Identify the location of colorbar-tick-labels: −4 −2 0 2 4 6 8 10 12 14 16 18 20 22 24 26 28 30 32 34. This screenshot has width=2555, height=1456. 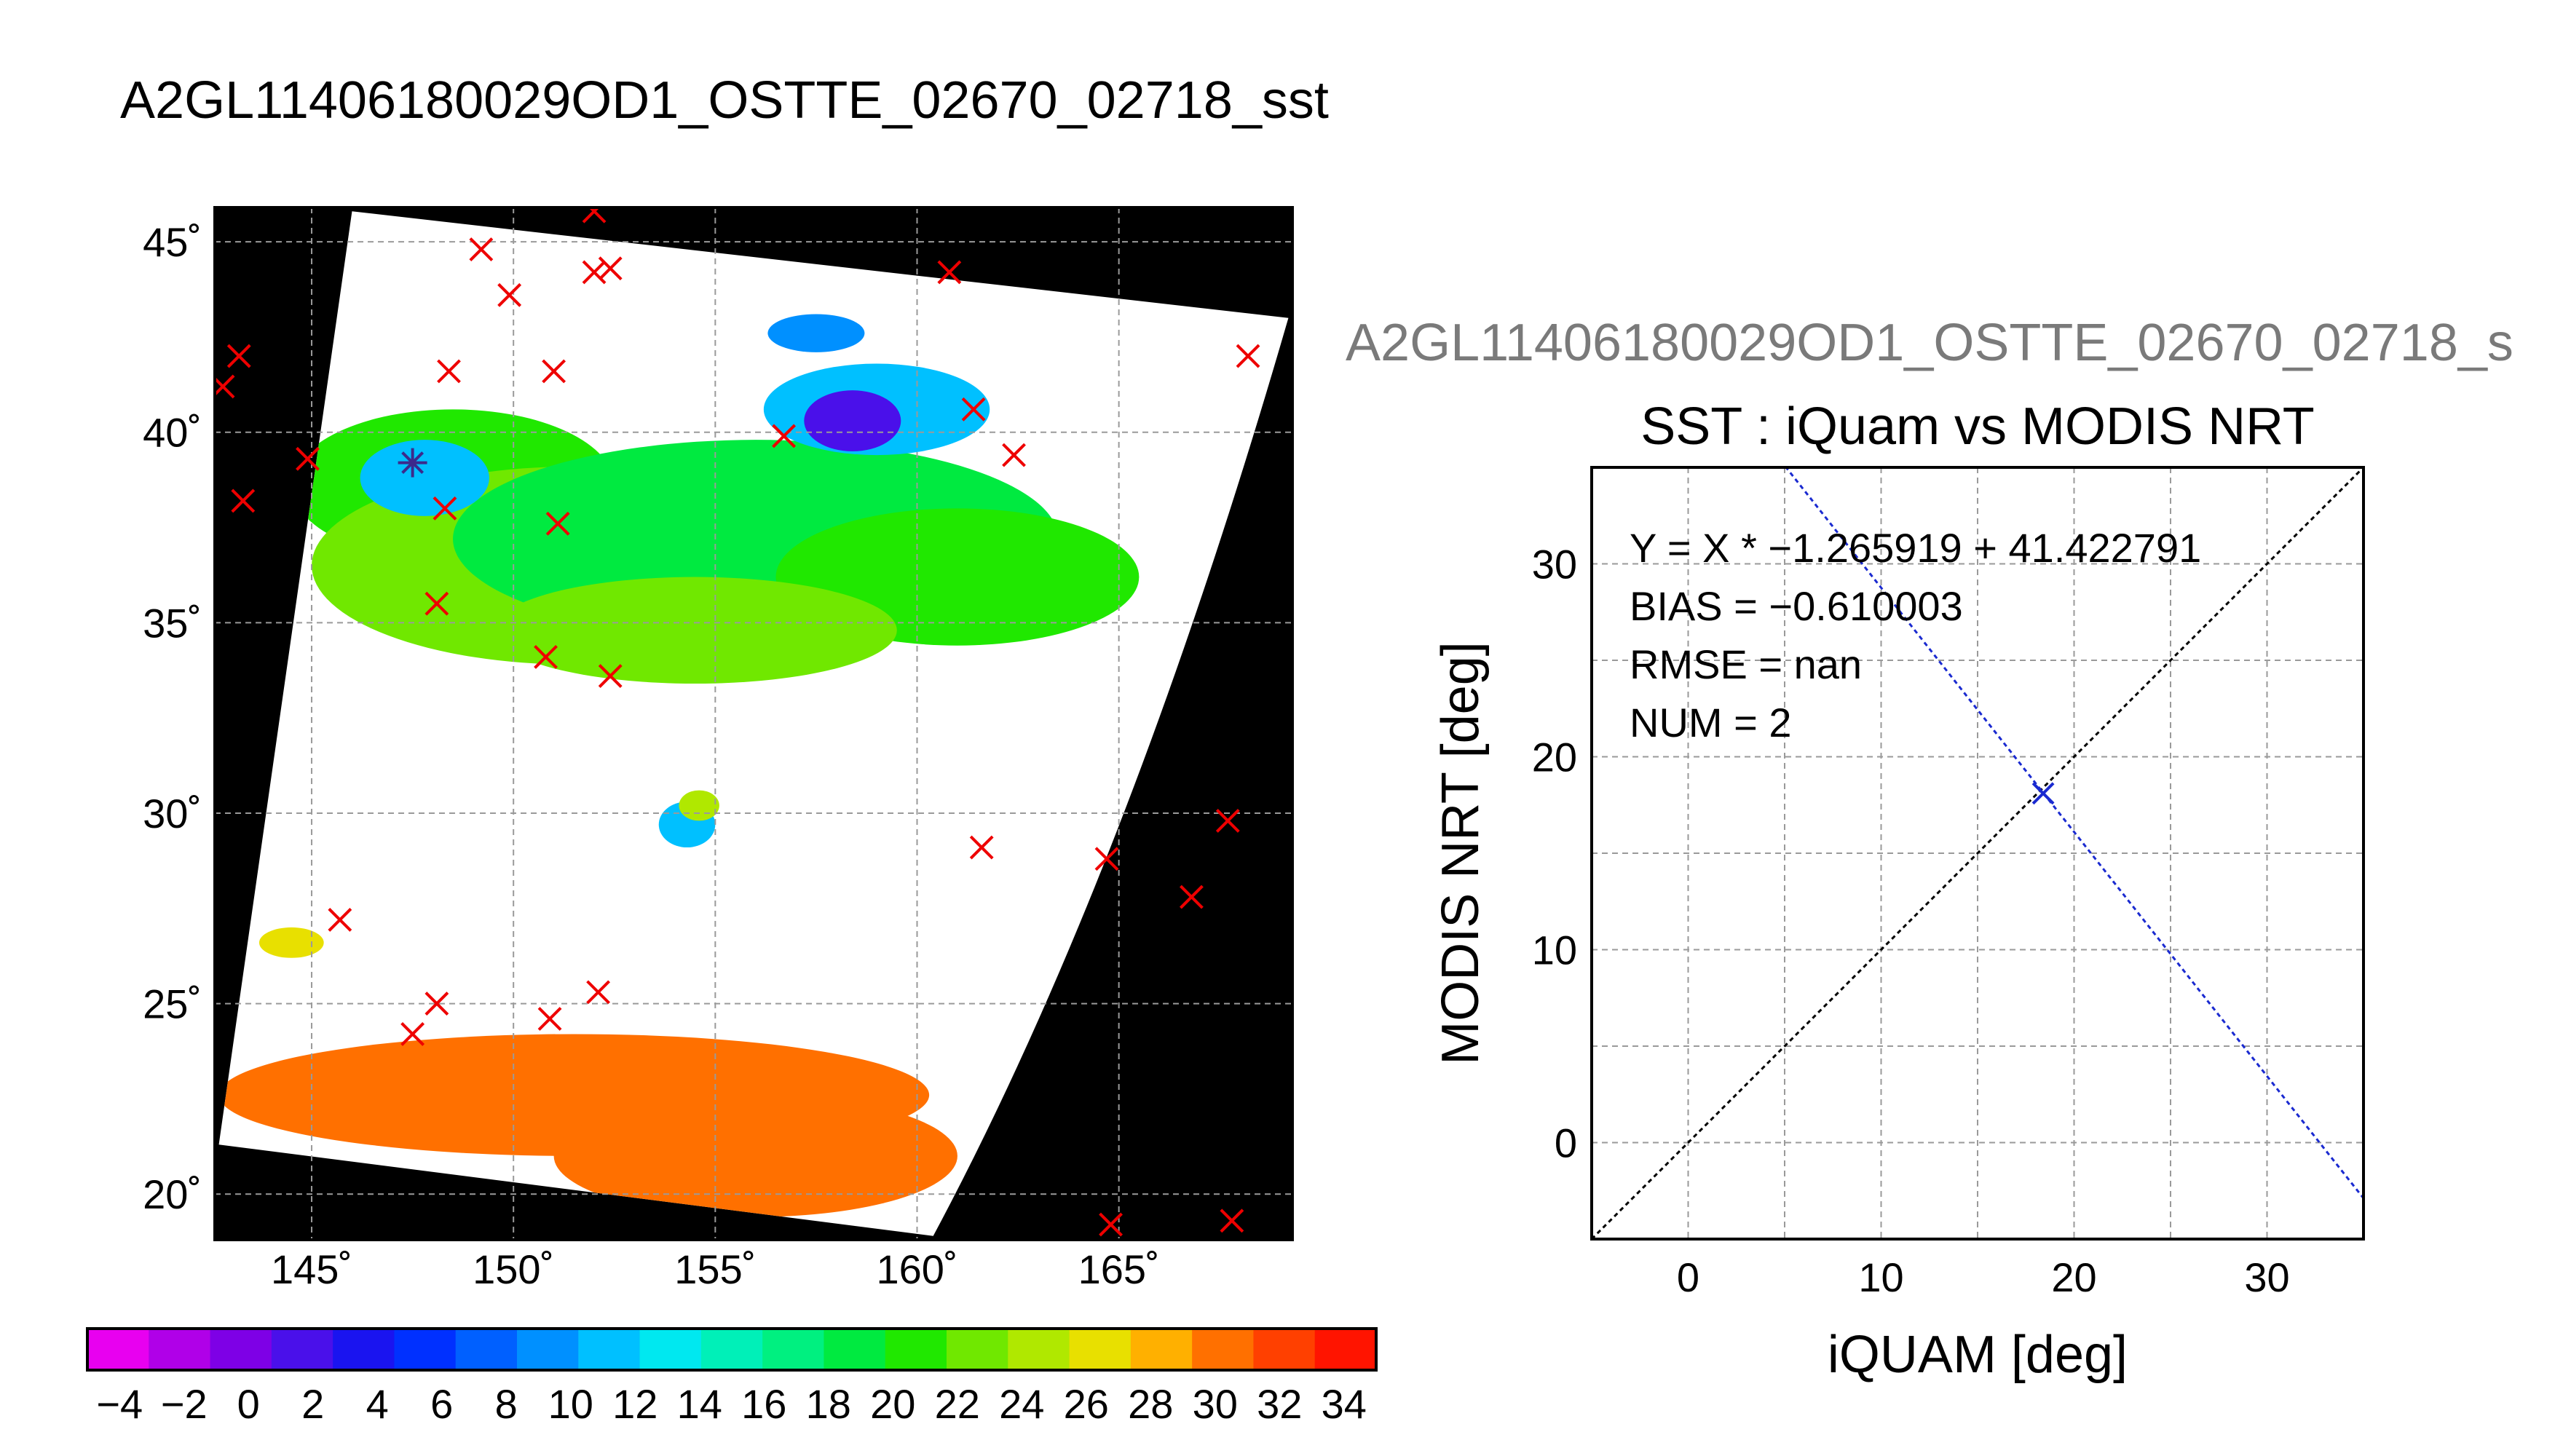
(731, 1404).